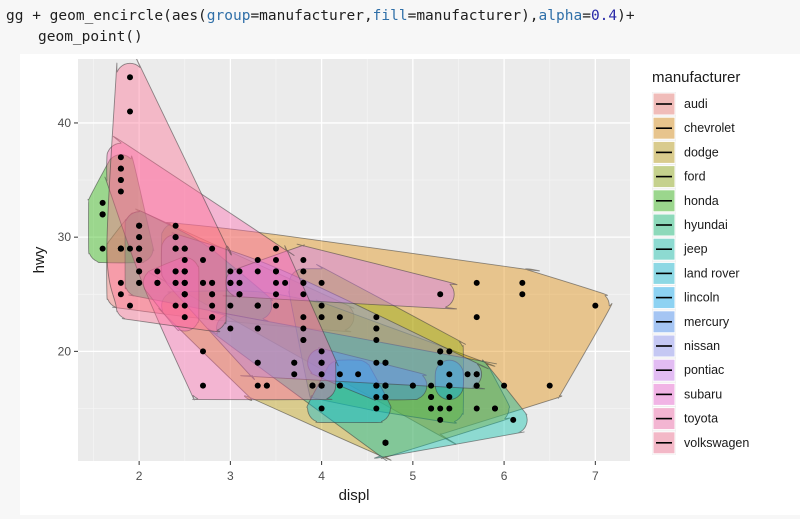  I want to click on encircle-land-rover, so click(349, 391).